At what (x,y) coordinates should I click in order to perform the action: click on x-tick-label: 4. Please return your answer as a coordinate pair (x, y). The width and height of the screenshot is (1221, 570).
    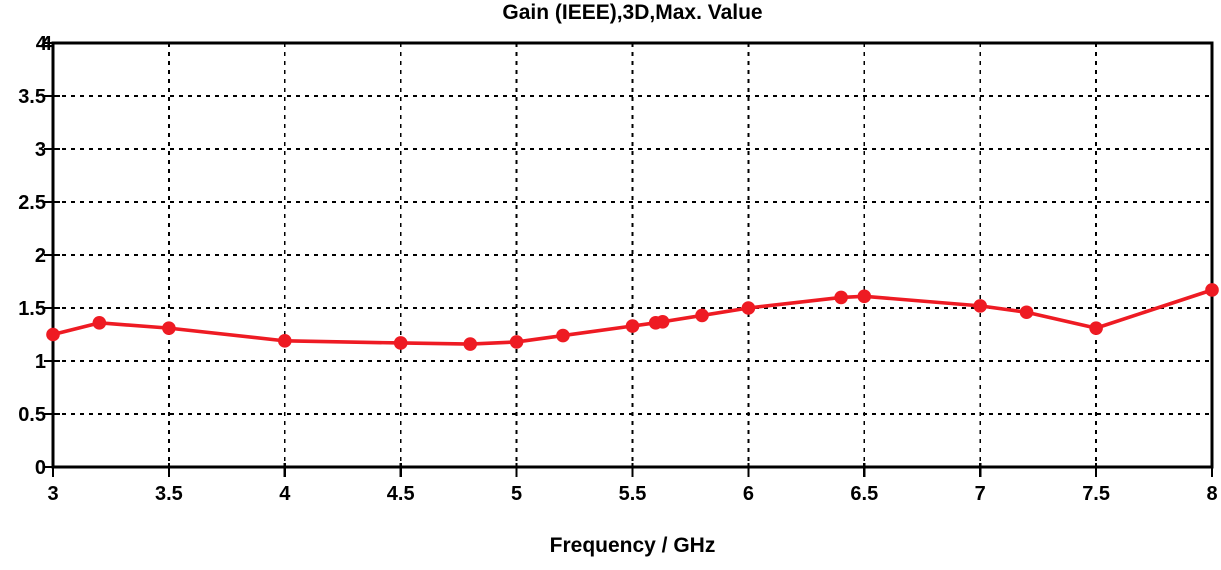
    Looking at the image, I should click on (285, 494).